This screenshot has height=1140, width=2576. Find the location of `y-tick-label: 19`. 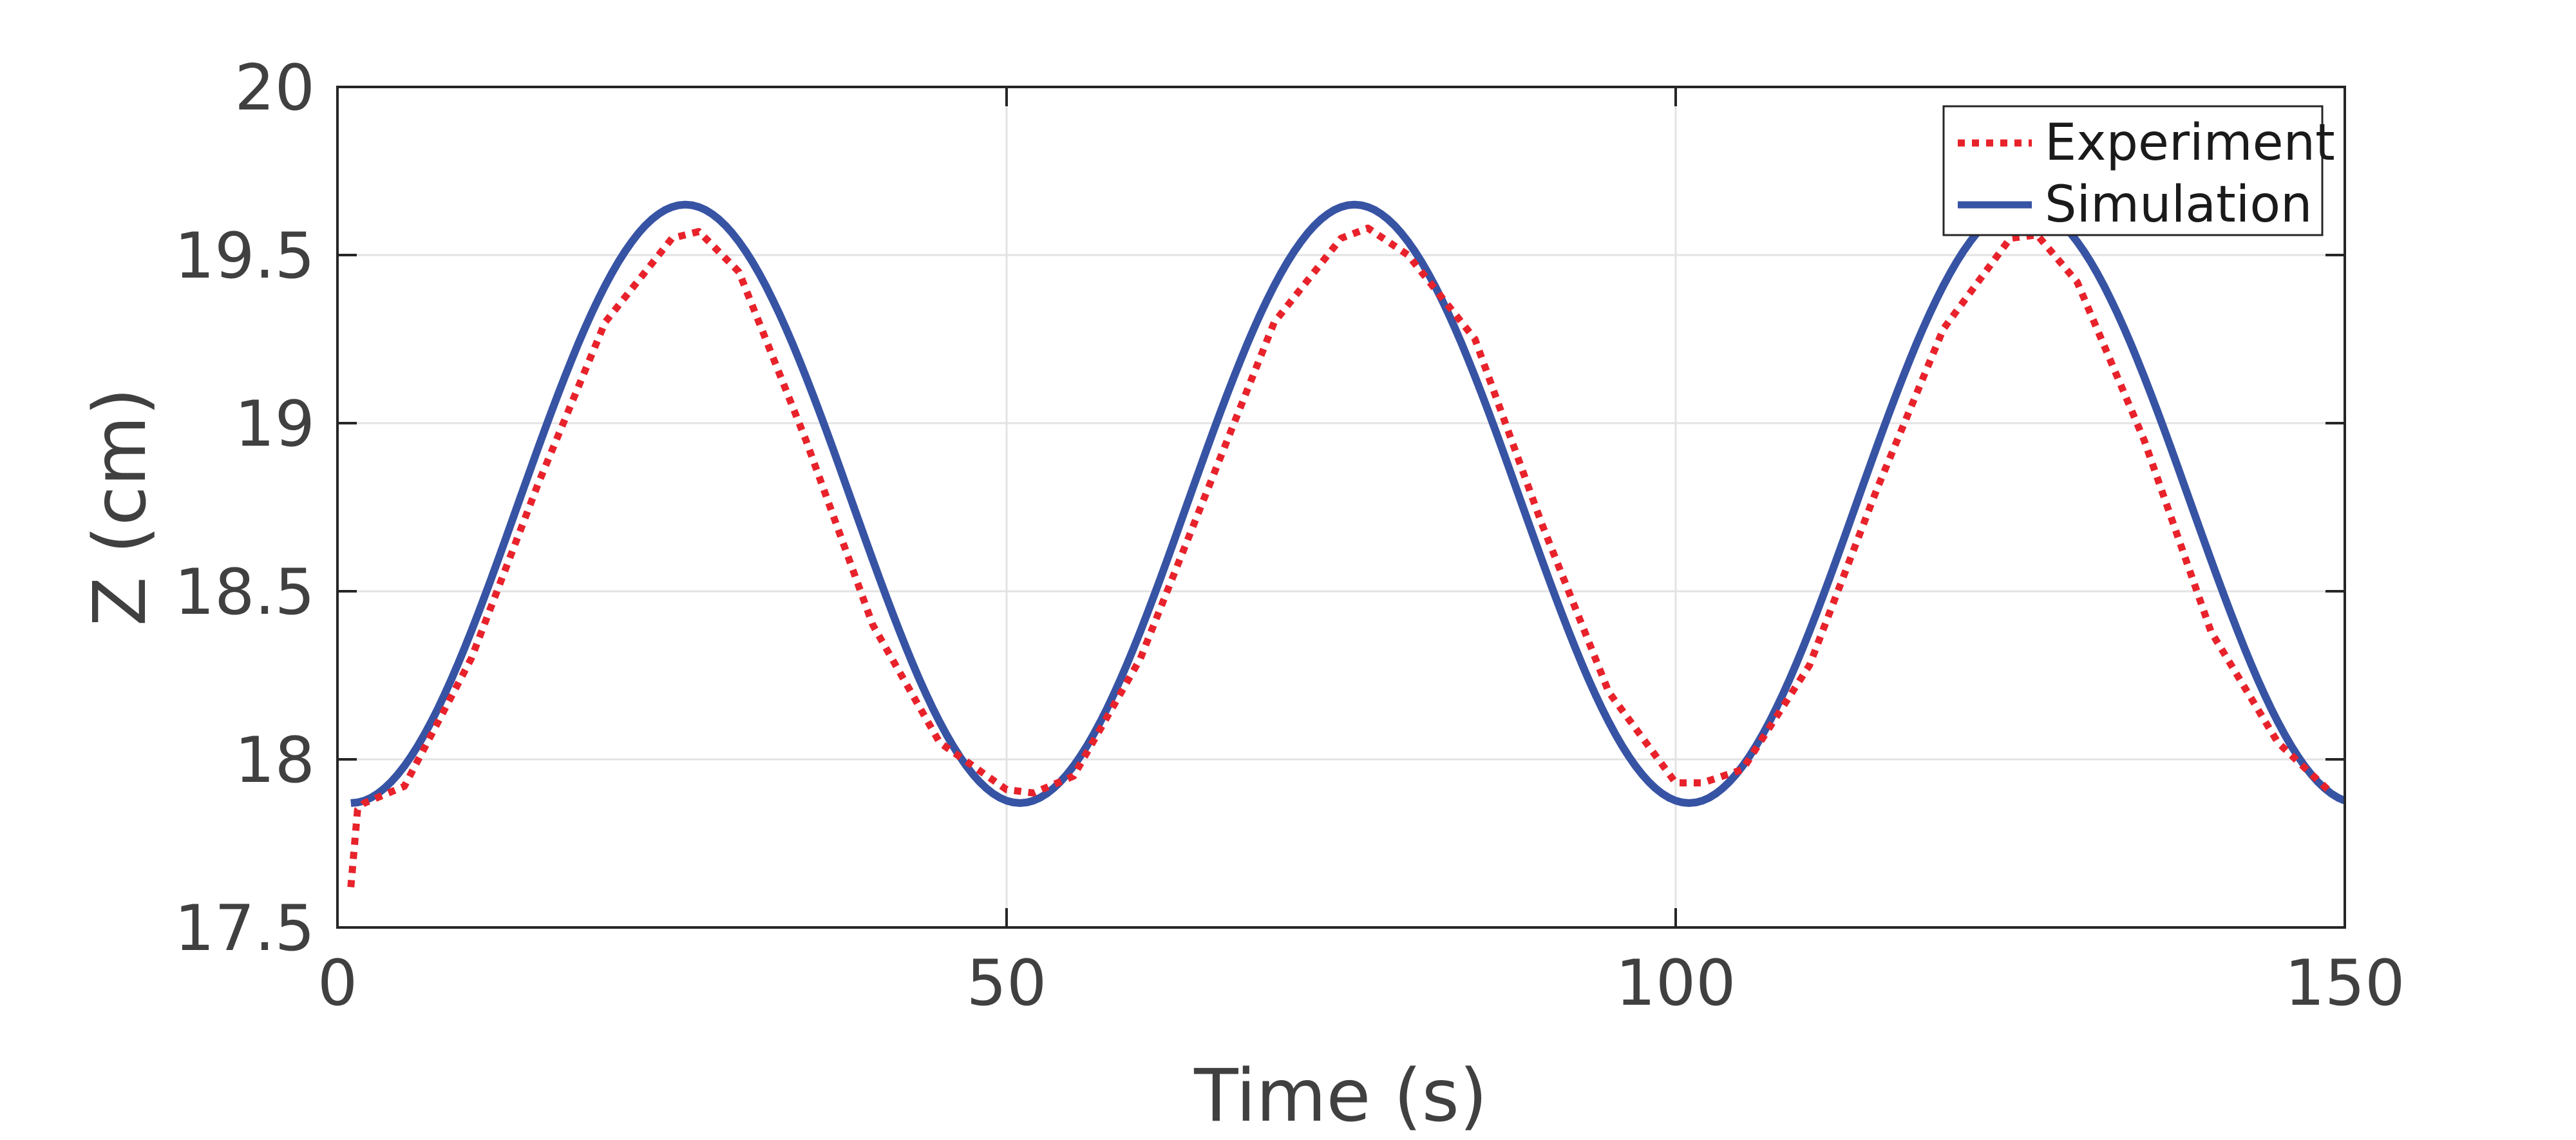

y-tick-label: 19 is located at coordinates (274, 424).